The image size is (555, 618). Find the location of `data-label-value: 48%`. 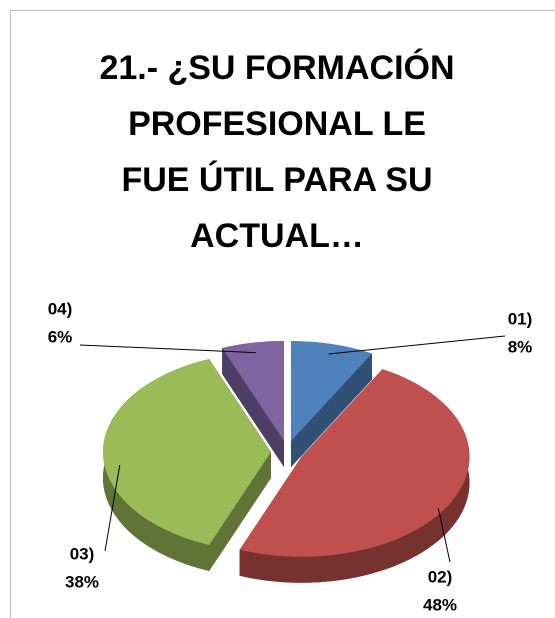

data-label-value: 48% is located at coordinates (440, 604).